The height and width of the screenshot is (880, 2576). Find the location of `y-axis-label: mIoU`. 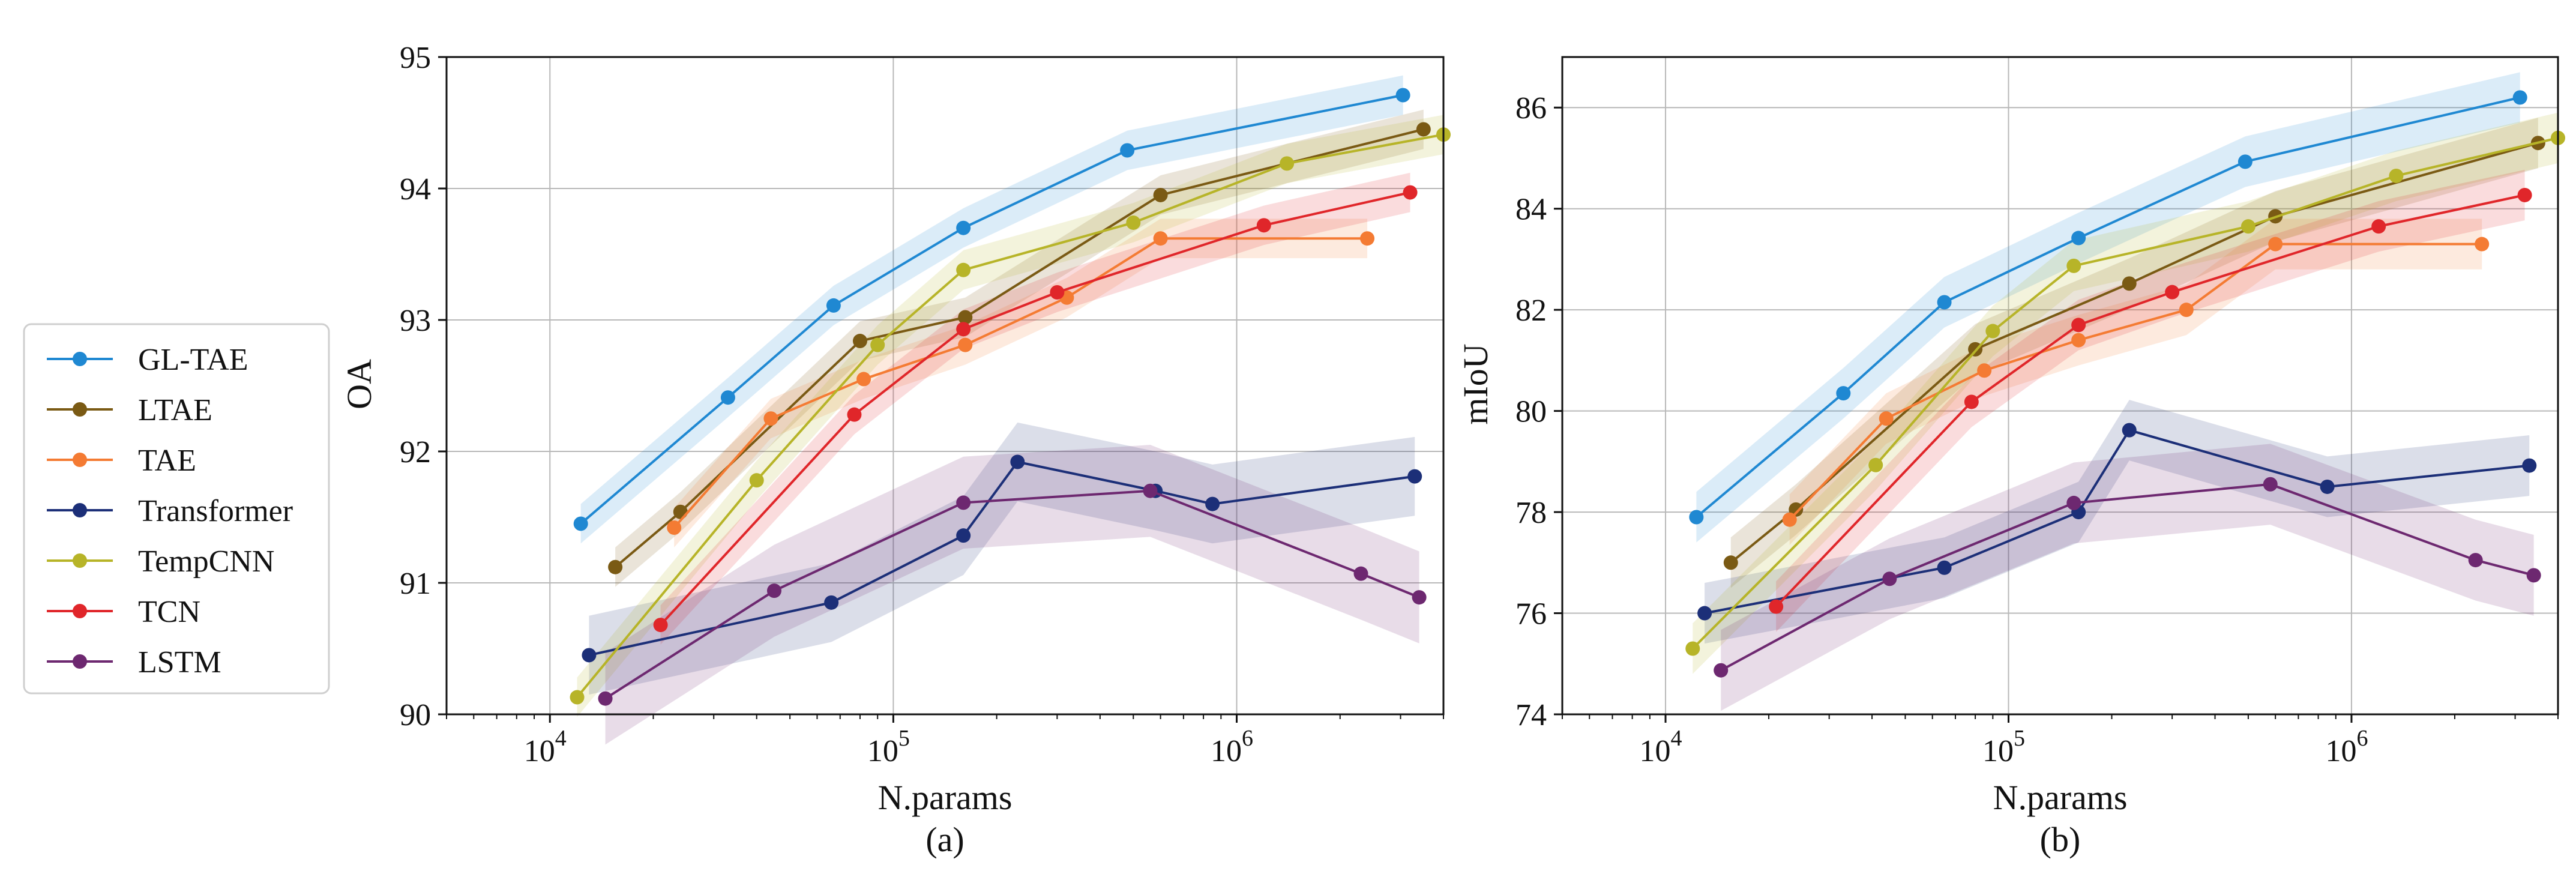

y-axis-label: mIoU is located at coordinates (1475, 384).